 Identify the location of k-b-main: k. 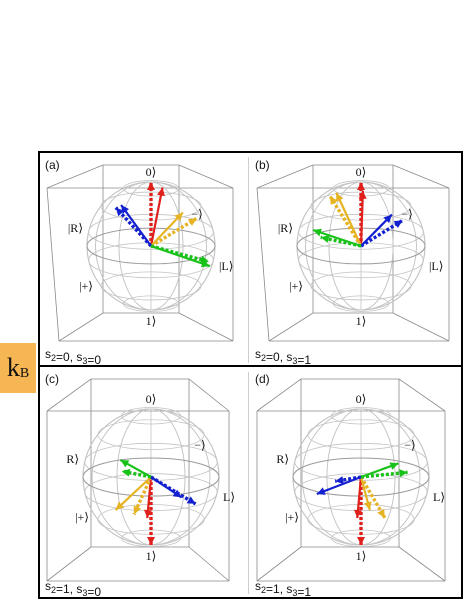
(13, 367).